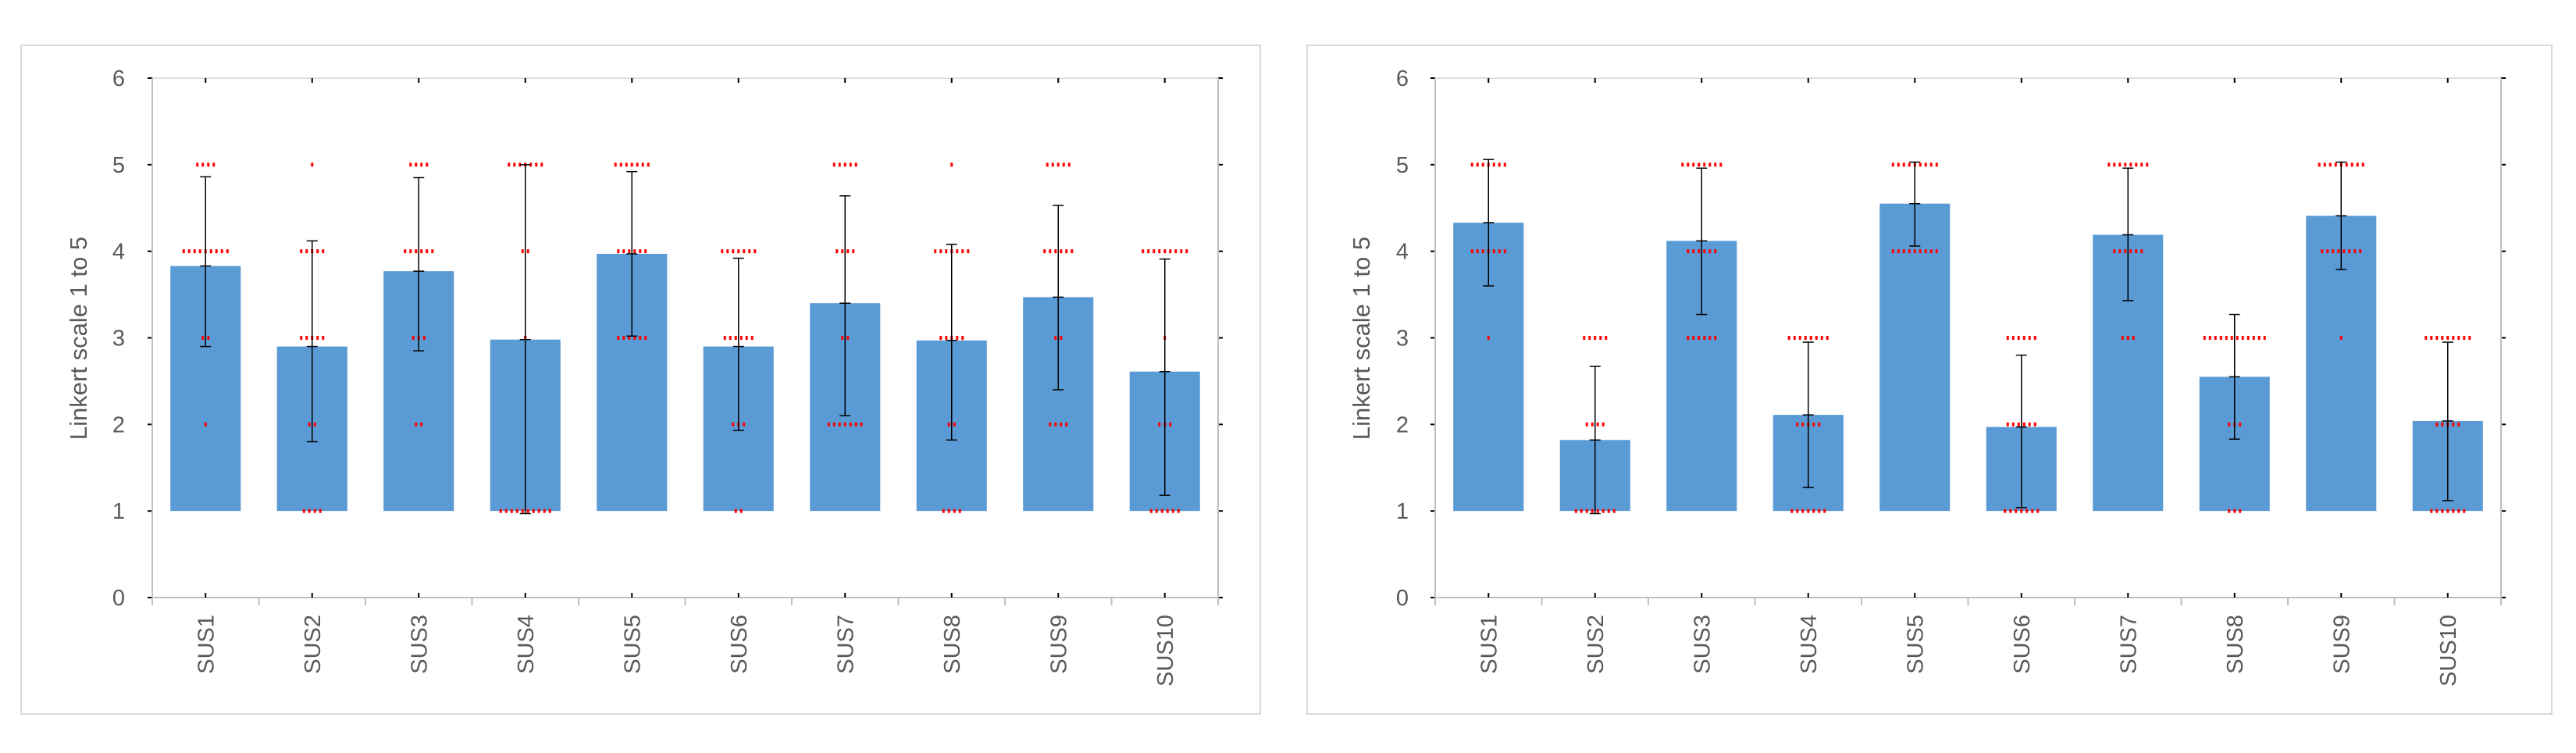  I want to click on y-tick-label-left: 3, so click(119, 339).